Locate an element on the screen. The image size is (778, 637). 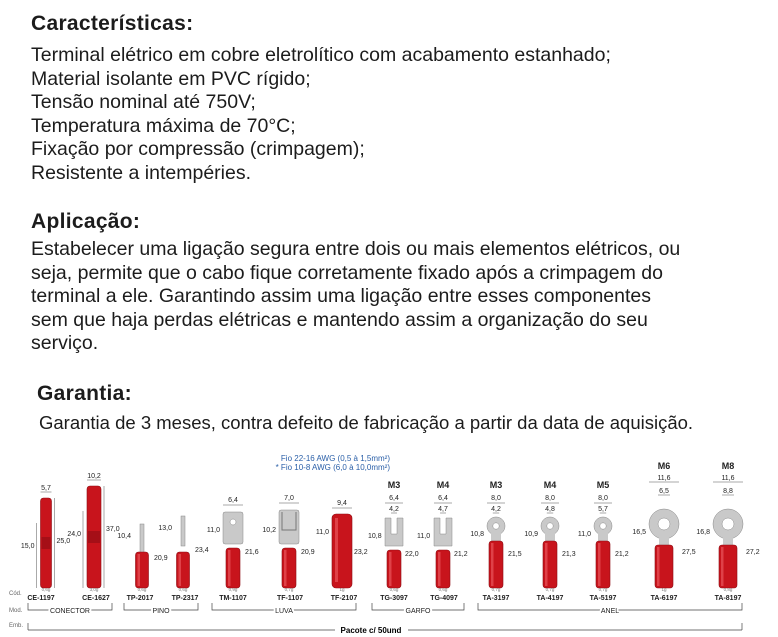
aplicacao-line: serviço. is located at coordinates (65, 343).